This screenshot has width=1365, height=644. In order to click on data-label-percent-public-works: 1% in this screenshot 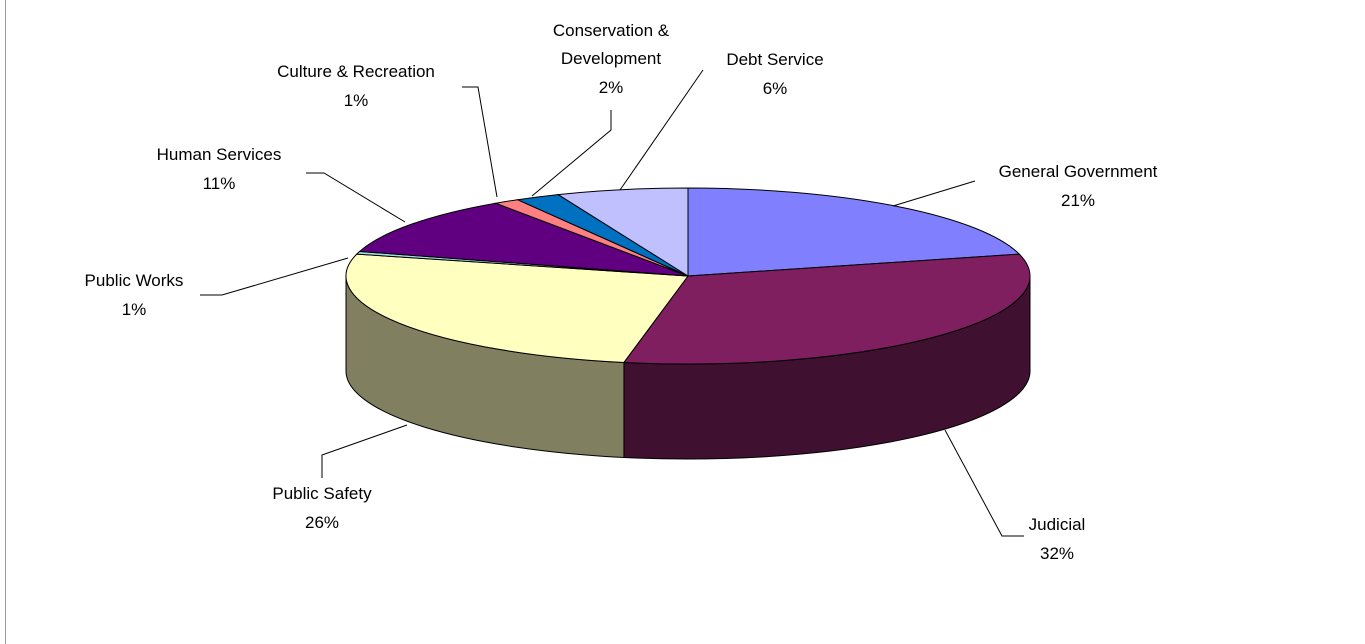, I will do `click(134, 309)`.